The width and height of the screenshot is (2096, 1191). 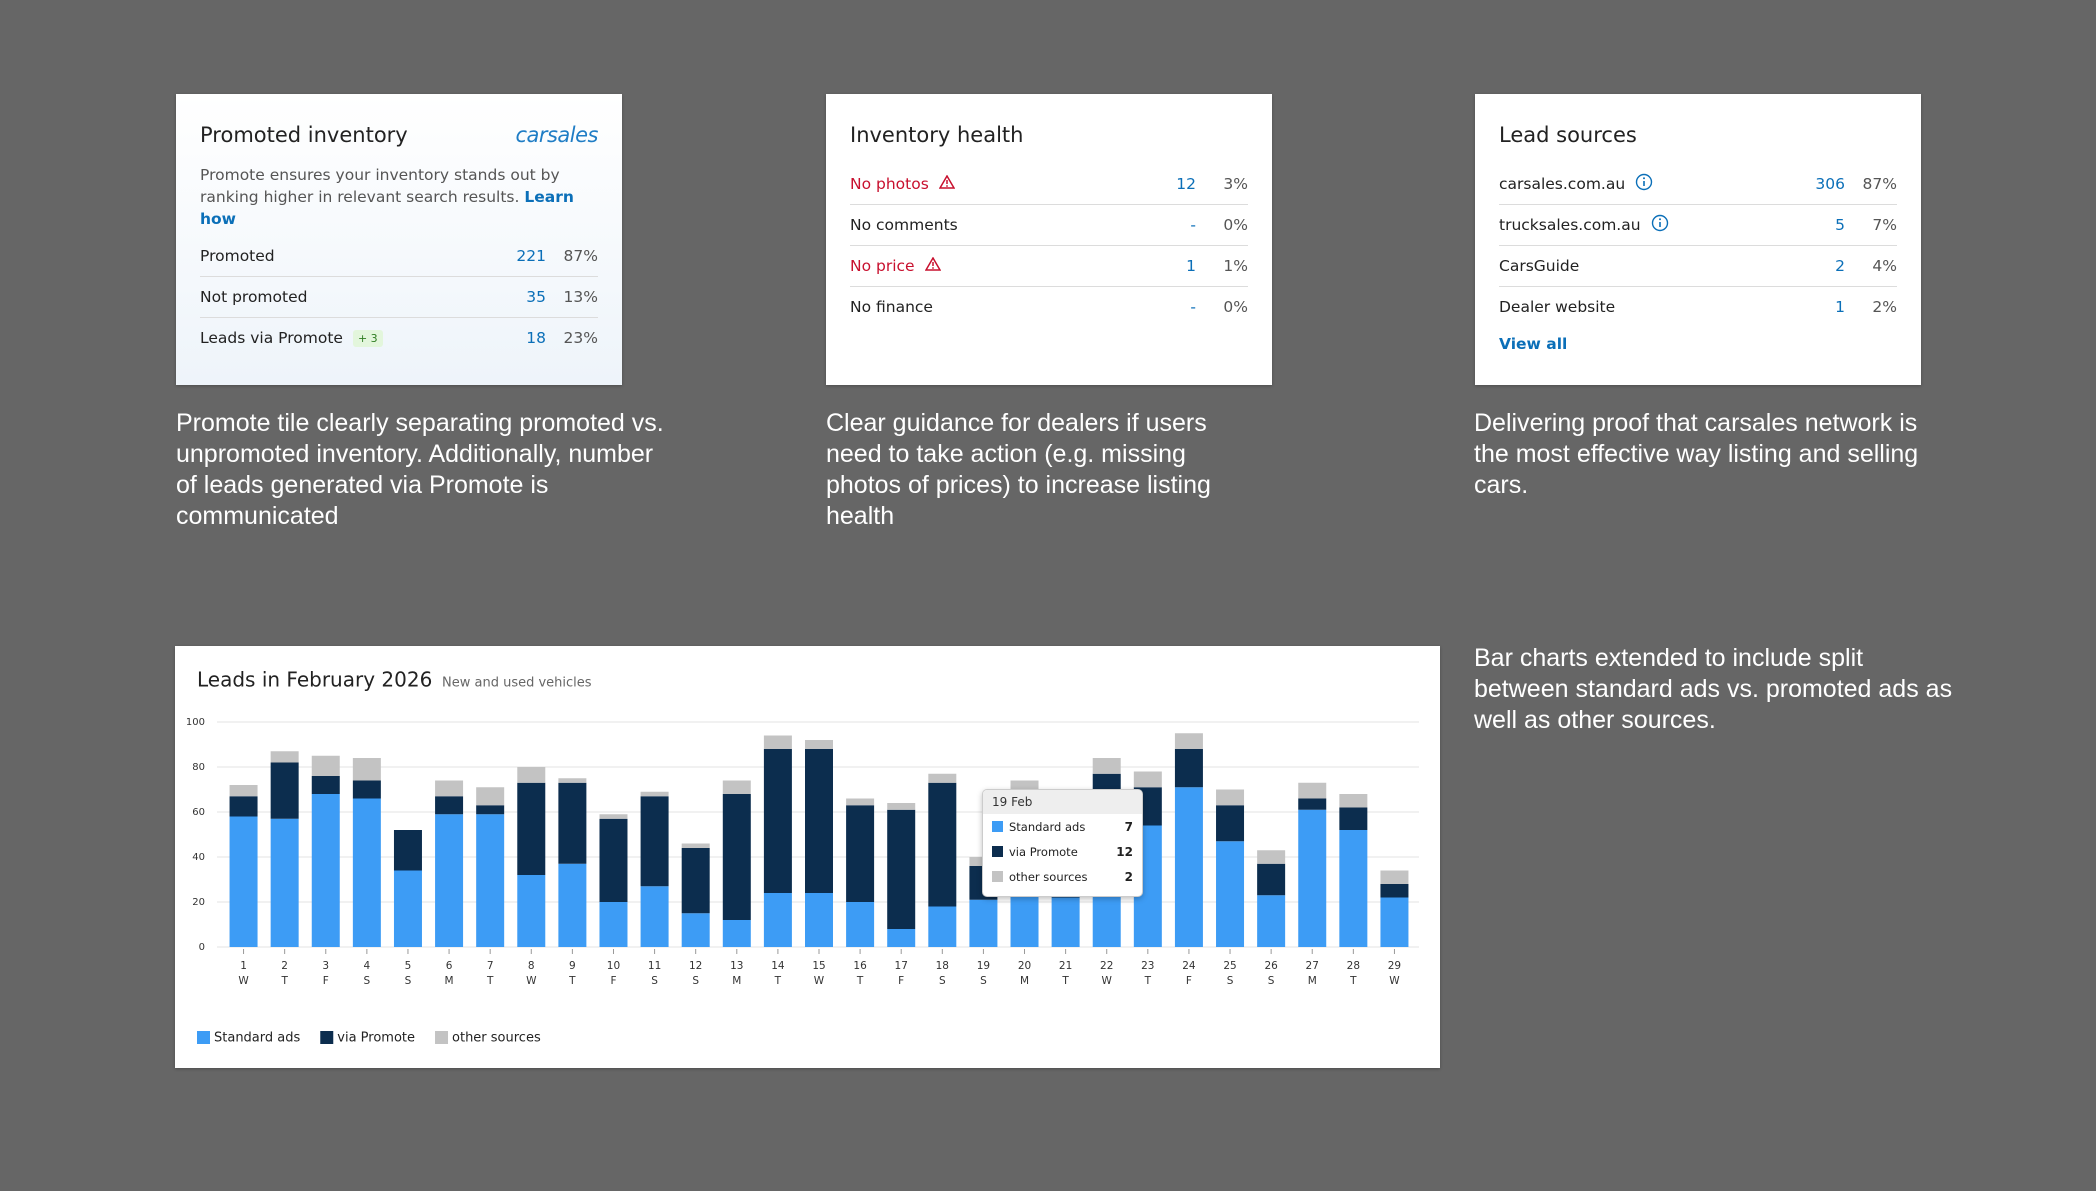 What do you see at coordinates (1570, 225) in the screenshot?
I see `label-text: trucksales.com.au` at bounding box center [1570, 225].